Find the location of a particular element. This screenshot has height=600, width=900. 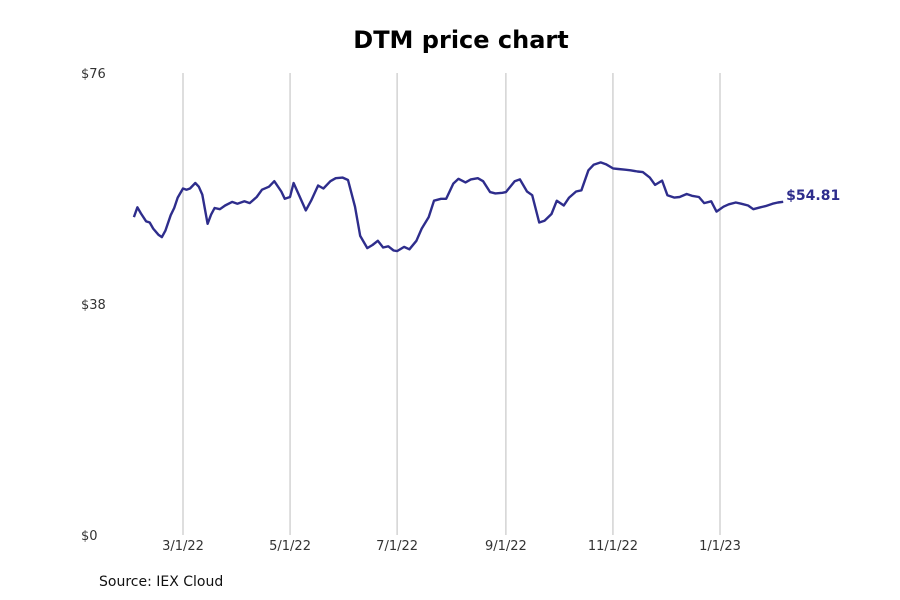

x-axis-ticks: 3/1/22 5/1/22 7/1/22 9/1/22 11/1/22 1/1/23 is located at coordinates (451, 546).